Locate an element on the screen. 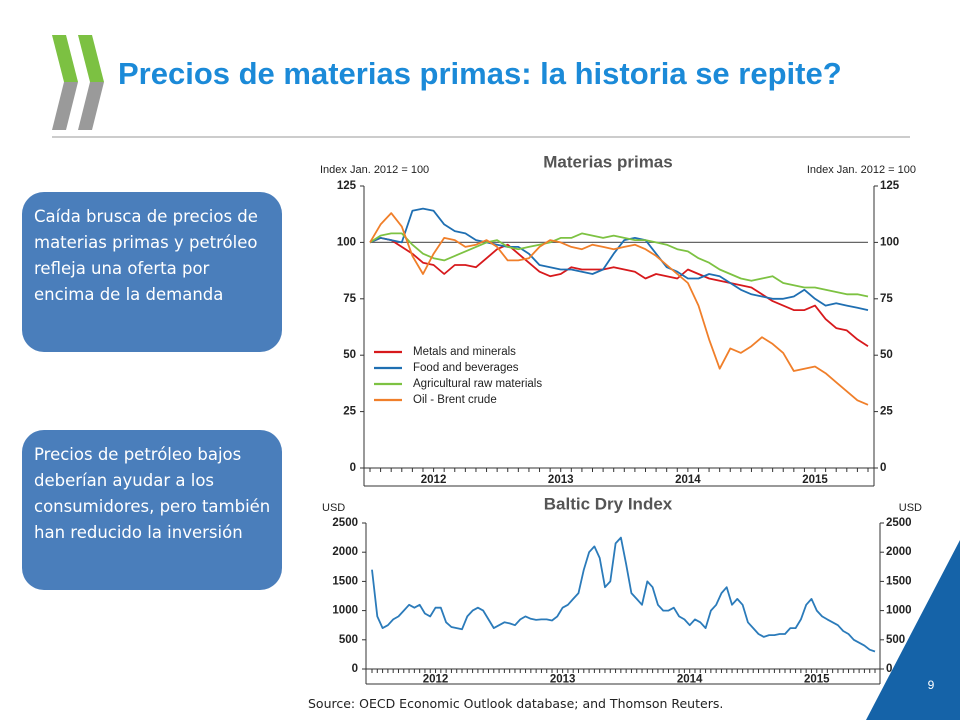  y-tick-label: 50 is located at coordinates (349, 355).